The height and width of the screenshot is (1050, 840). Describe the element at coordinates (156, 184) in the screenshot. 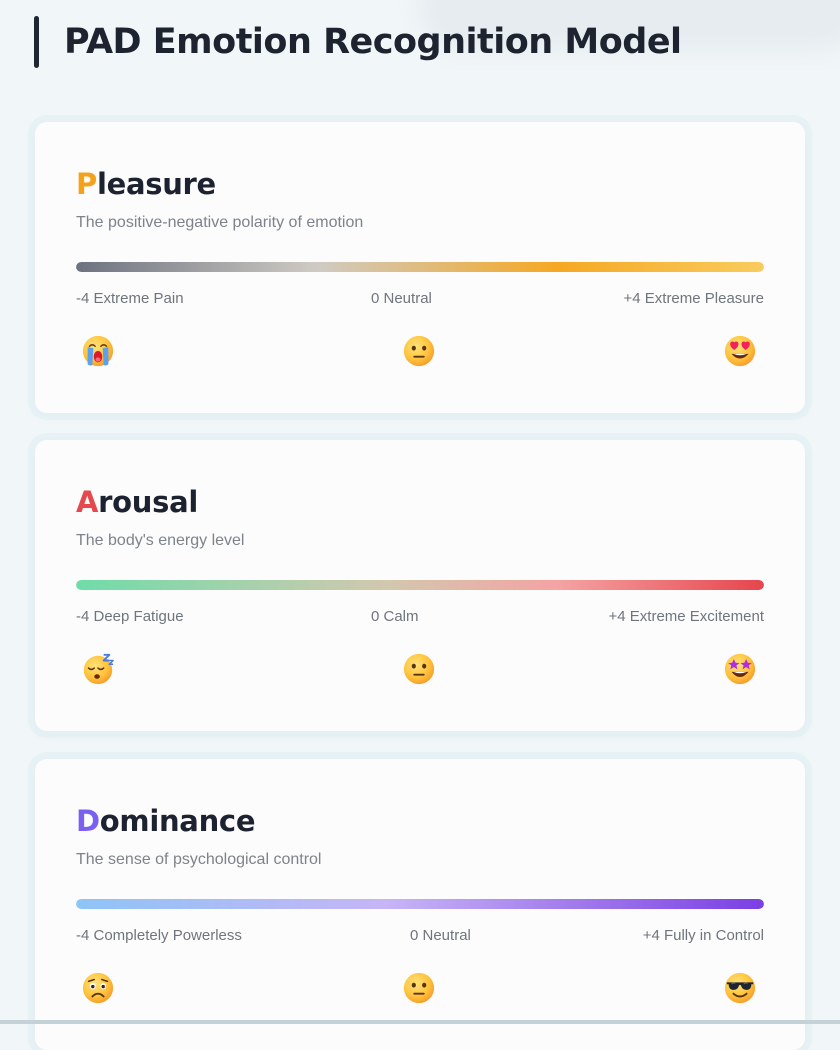

I see `title-rest: leasure` at that location.